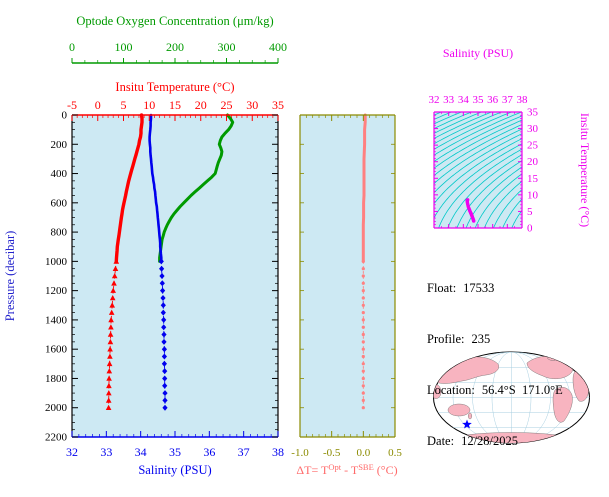  Describe the element at coordinates (10, 276) in the screenshot. I see `pressure-axis-title: Pressure (decibar)` at that location.